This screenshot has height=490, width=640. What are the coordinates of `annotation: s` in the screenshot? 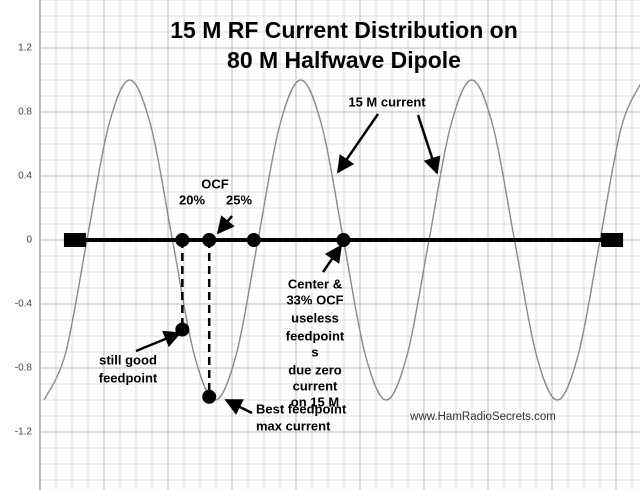 It's located at (314, 351).